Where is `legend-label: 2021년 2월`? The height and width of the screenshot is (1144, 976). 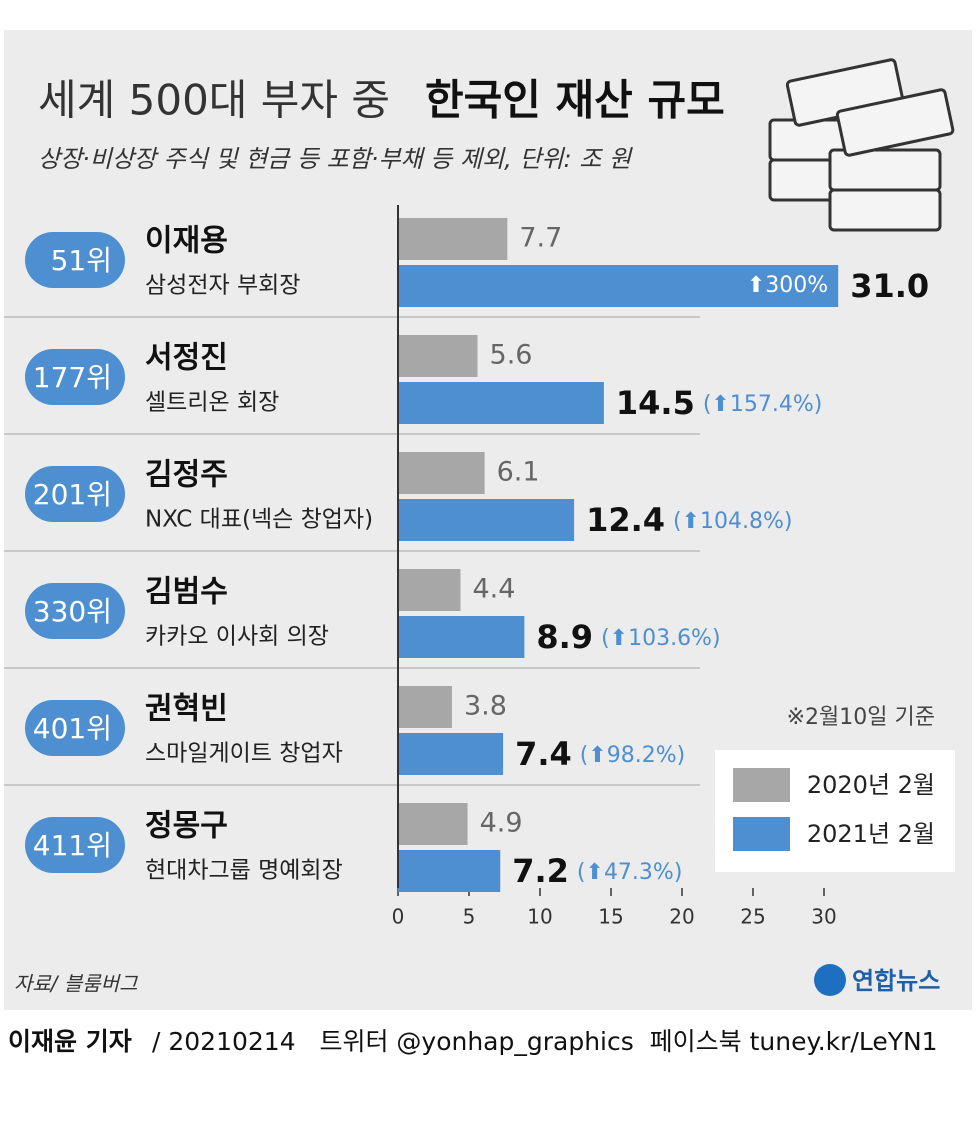 legend-label: 2021년 2월 is located at coordinates (871, 834).